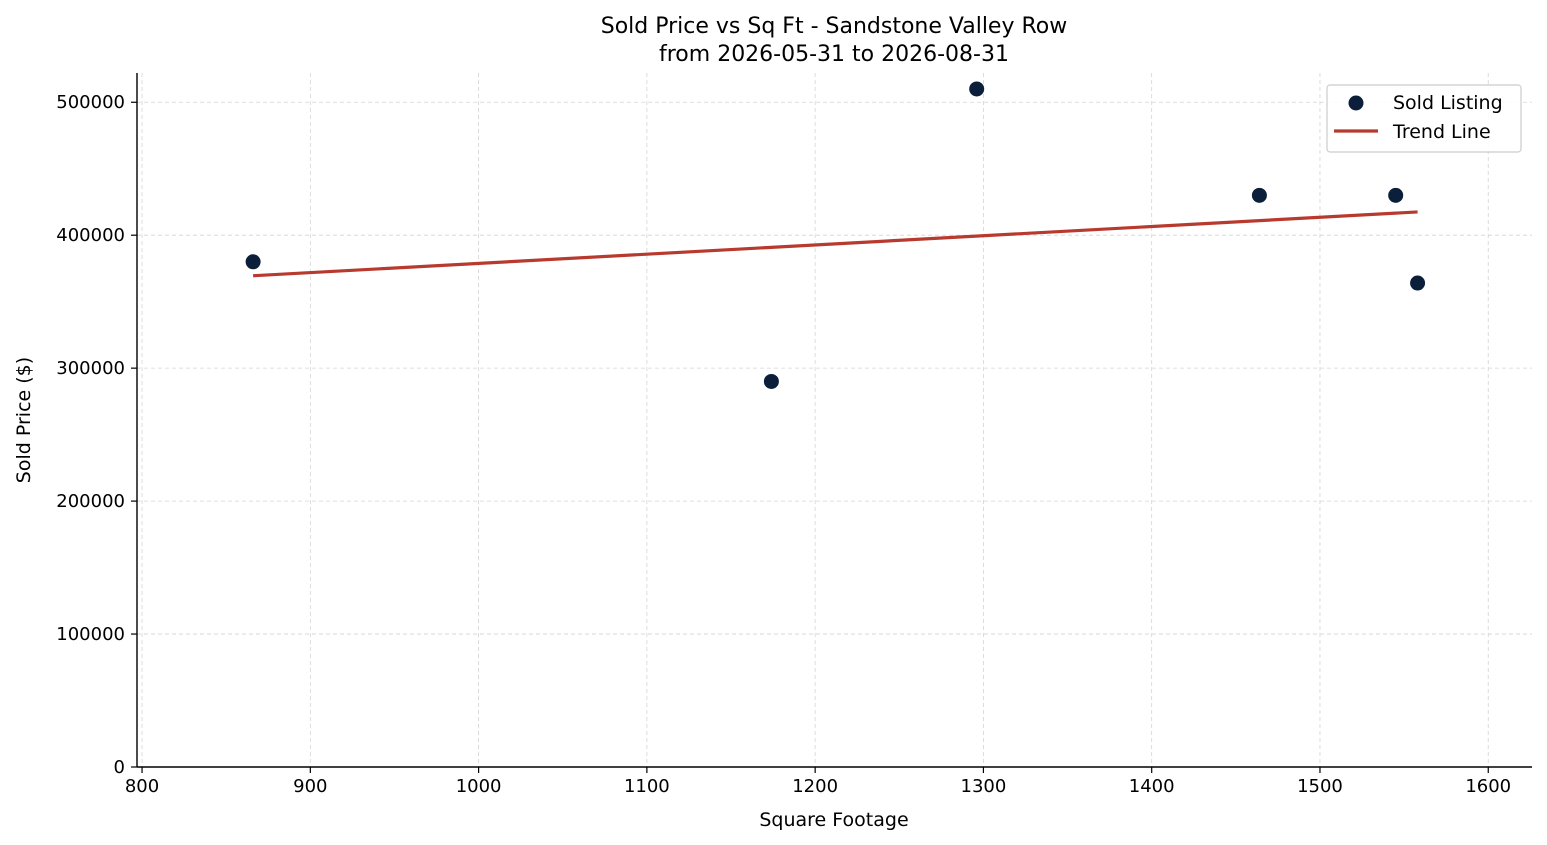 Image resolution: width=1547 pixels, height=845 pixels. Describe the element at coordinates (1320, 786) in the screenshot. I see `x-tick-label: 1500` at that location.